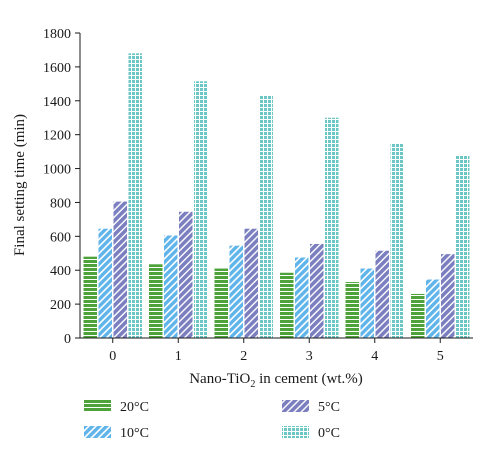  Describe the element at coordinates (374, 356) in the screenshot. I see `x-tick-label: 4` at that location.